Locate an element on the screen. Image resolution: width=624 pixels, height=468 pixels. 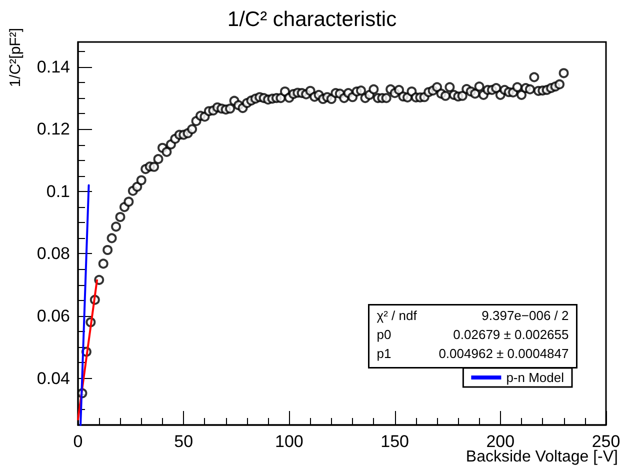
annotation: 0.004962 ± 0.0004847 is located at coordinates (503, 353).